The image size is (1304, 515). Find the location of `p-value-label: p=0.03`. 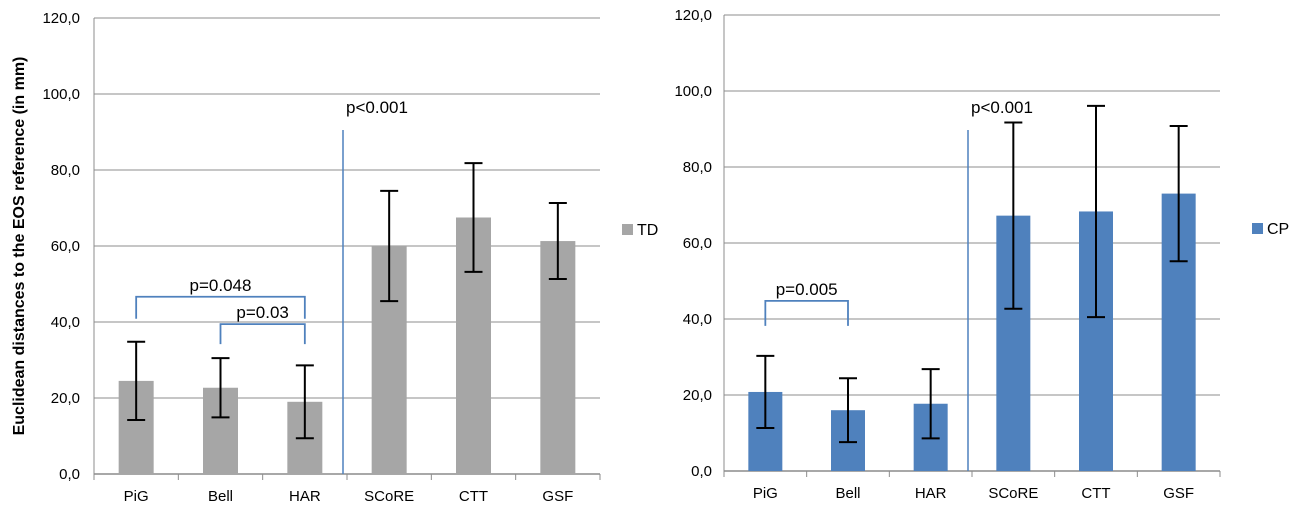

p-value-label: p=0.03 is located at coordinates (262, 312).